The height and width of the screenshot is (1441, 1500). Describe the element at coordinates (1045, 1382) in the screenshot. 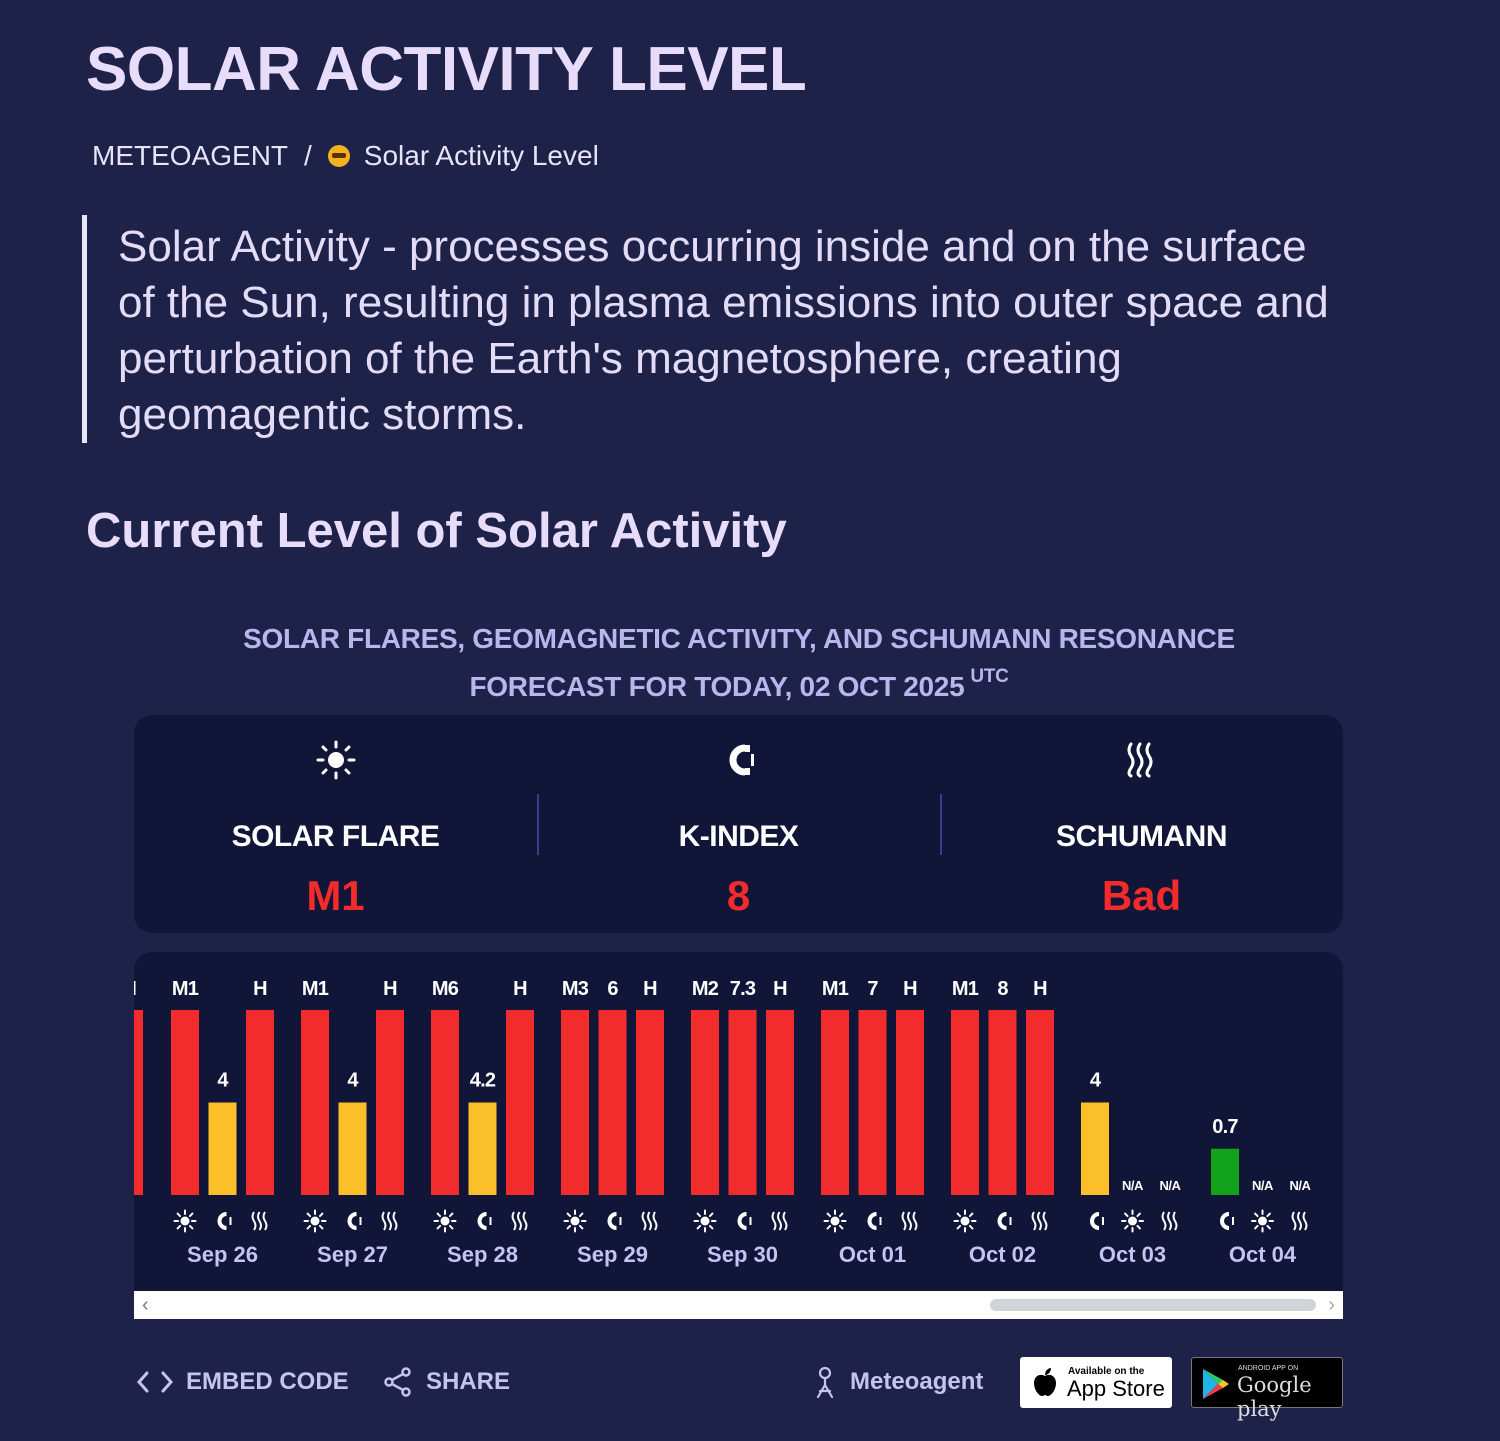

I see `apple-icon` at that location.